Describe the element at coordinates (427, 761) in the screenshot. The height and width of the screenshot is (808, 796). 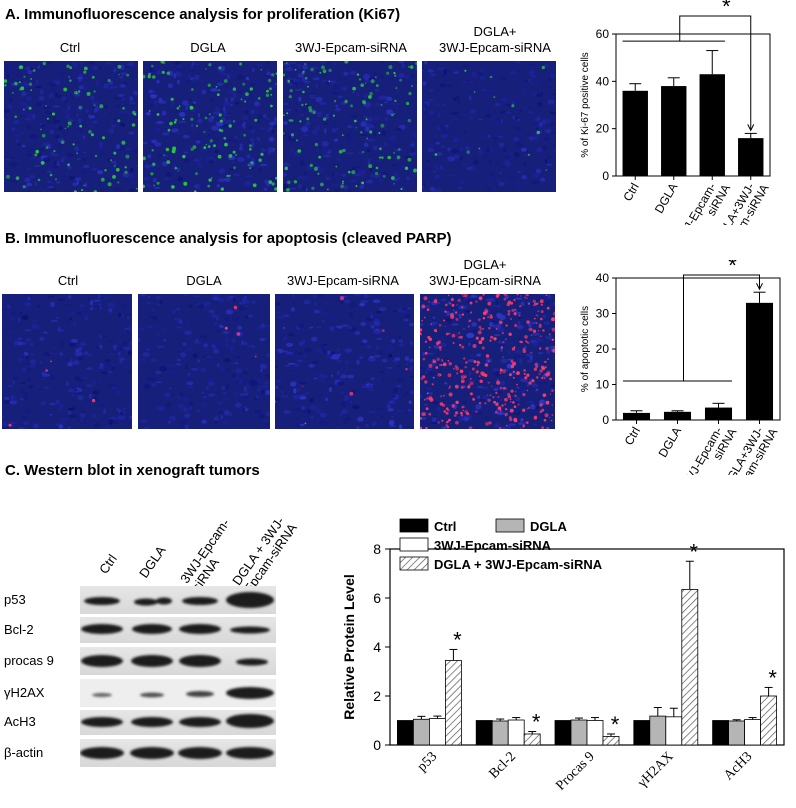
I see `x-tick-label: p53` at that location.